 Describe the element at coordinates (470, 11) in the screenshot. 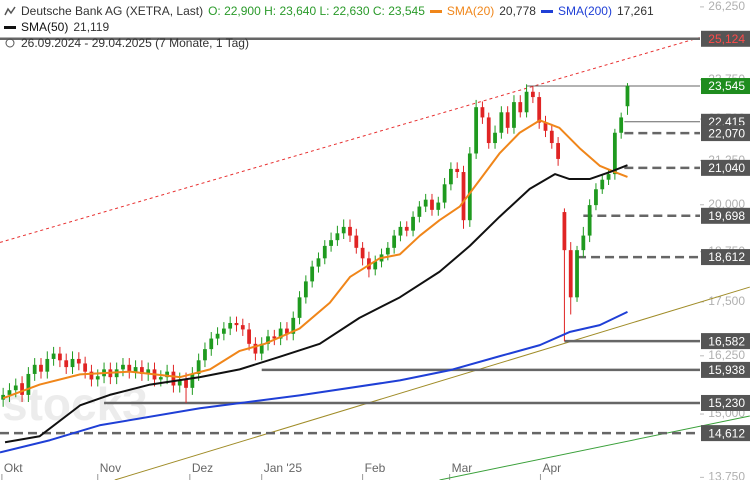

I see `legend-label: SMA(20)` at that location.